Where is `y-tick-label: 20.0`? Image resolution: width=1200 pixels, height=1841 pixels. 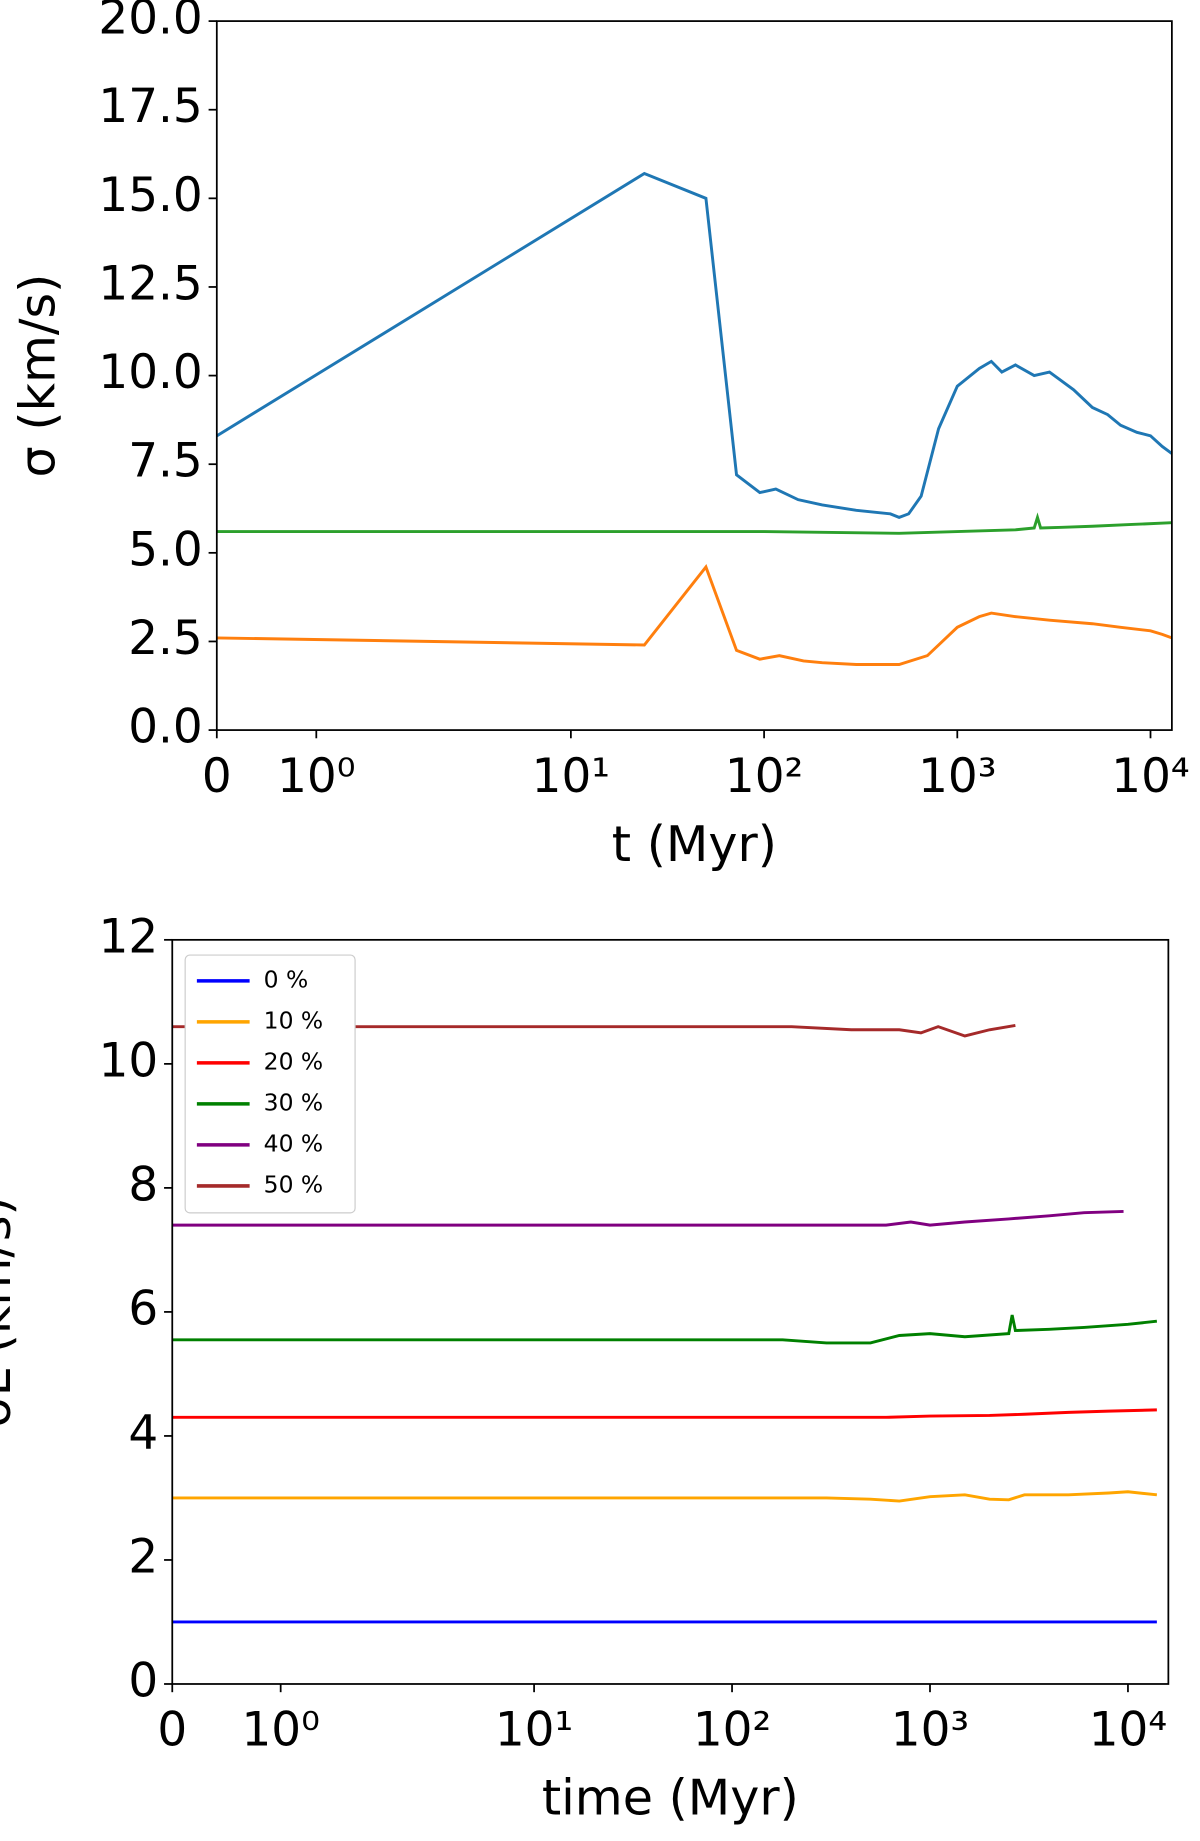 y-tick-label: 20.0 is located at coordinates (150, 23).